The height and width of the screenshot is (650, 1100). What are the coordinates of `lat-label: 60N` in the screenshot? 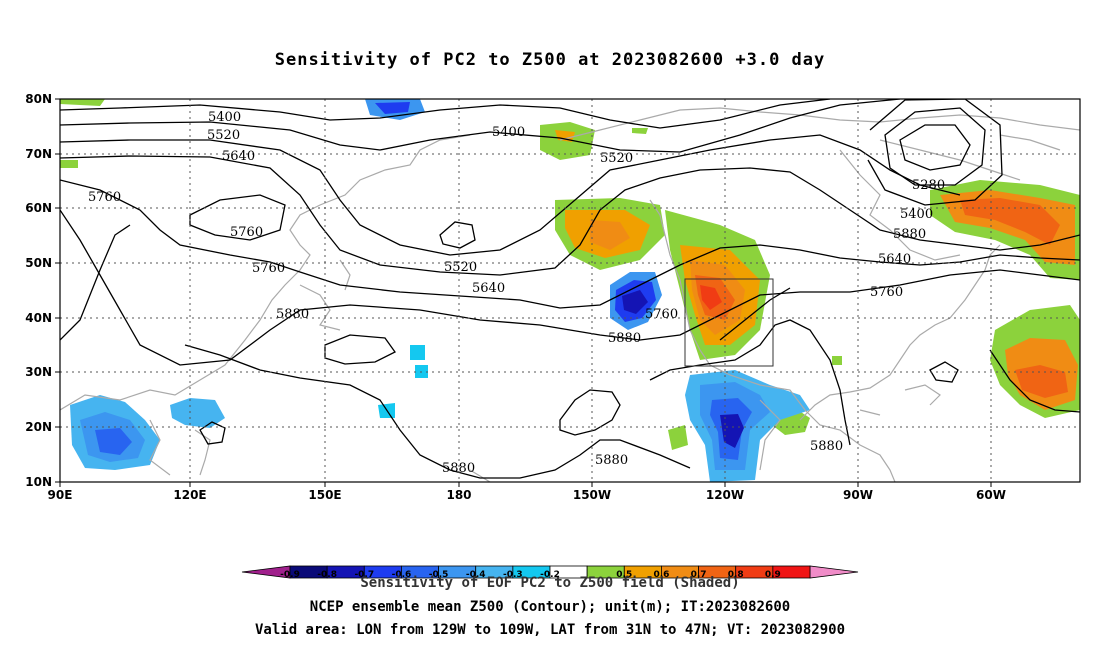 It's located at (38, 208).